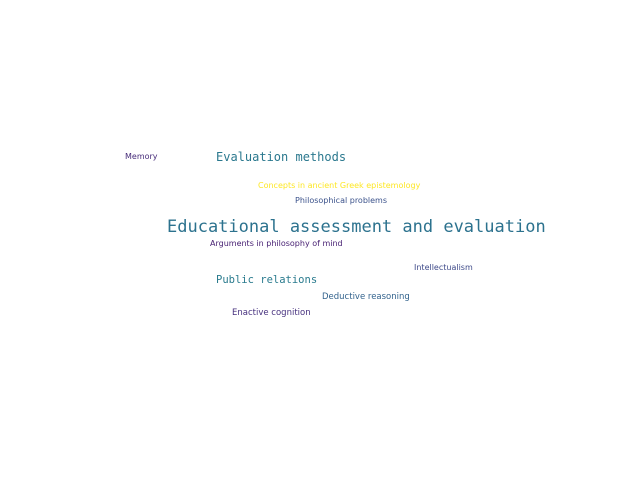  What do you see at coordinates (276, 243) in the screenshot?
I see `word-philosophy-of-mind: Arguments in philosophy of mind` at bounding box center [276, 243].